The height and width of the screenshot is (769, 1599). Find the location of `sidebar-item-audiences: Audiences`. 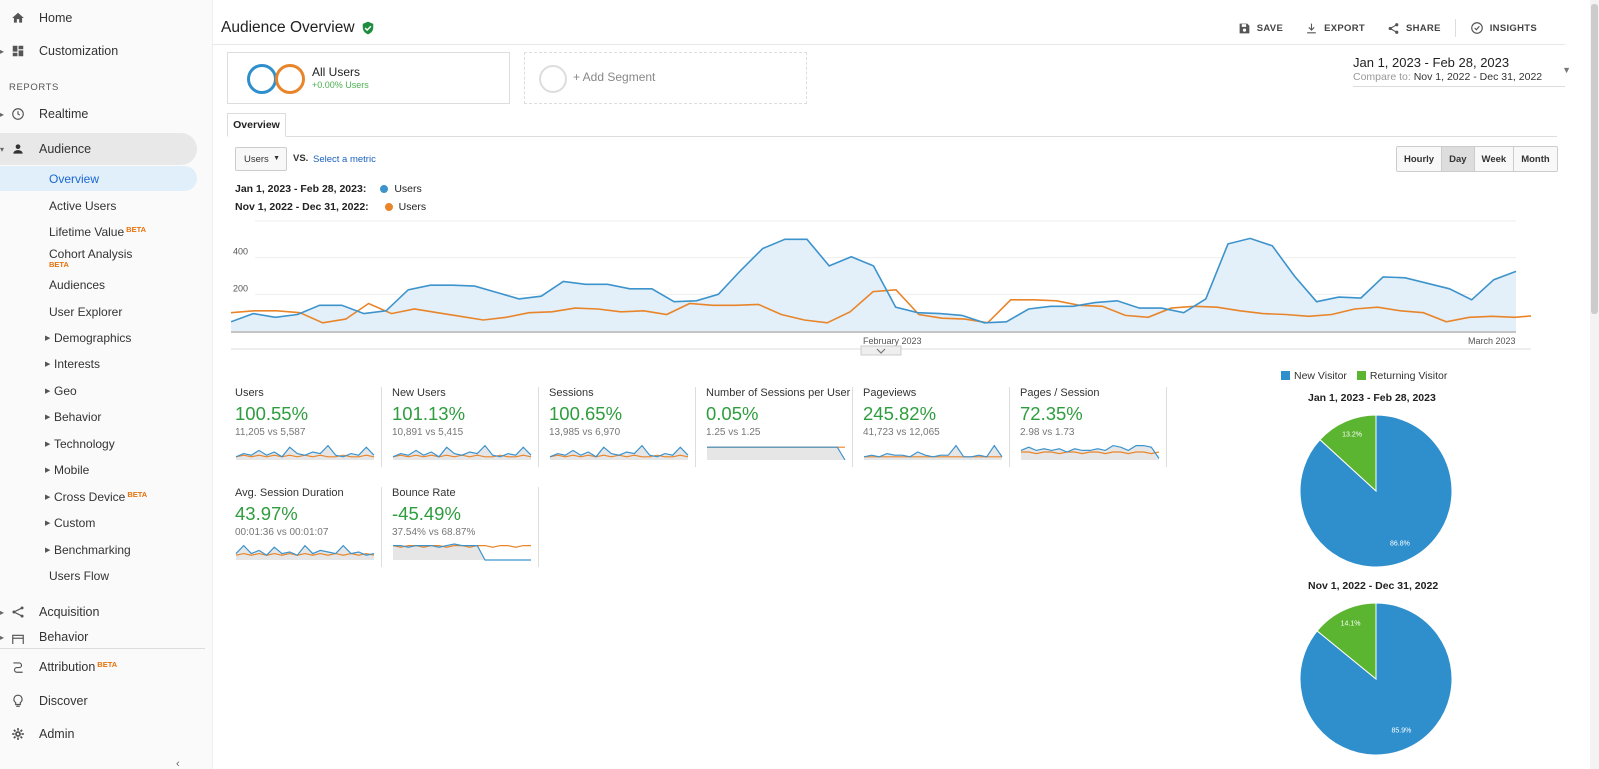

sidebar-item-audiences: Audiences is located at coordinates (77, 285).